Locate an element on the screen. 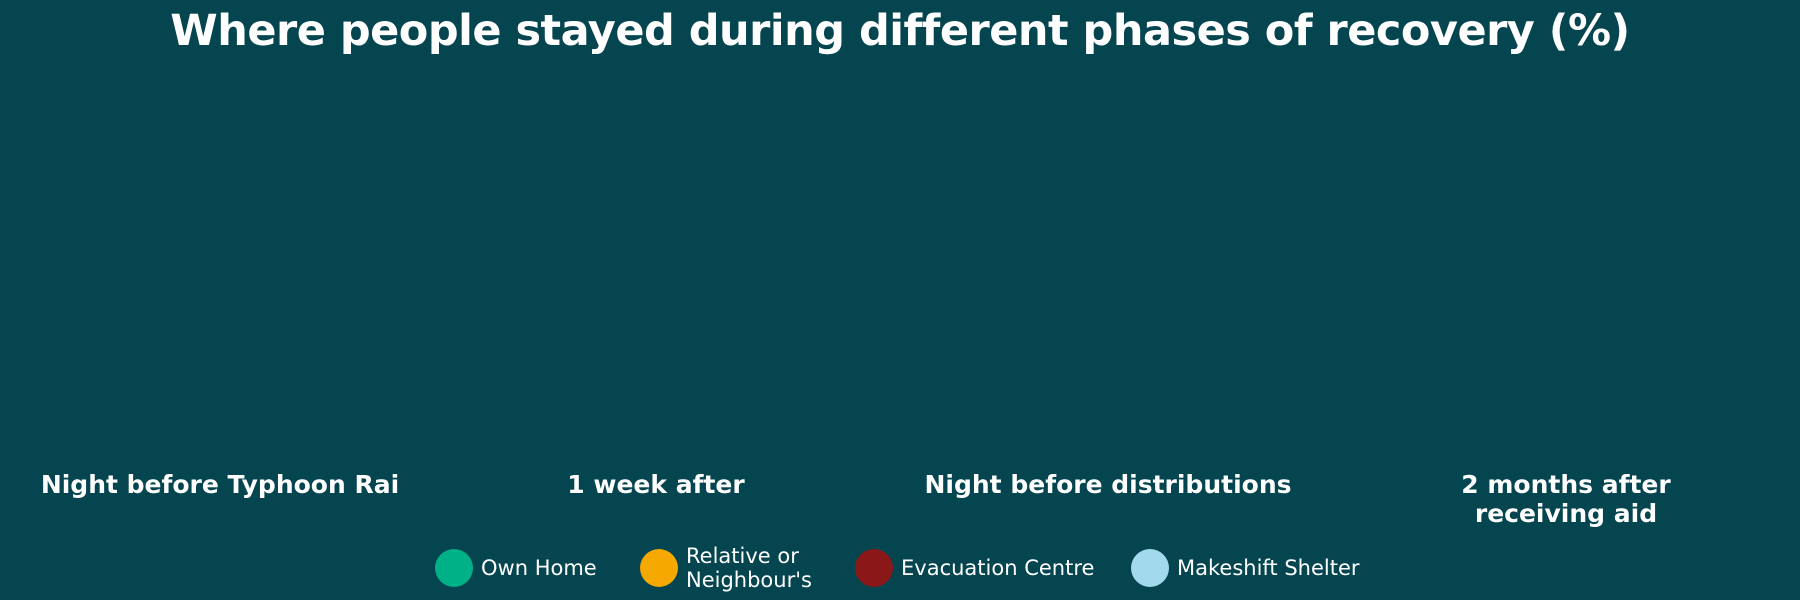 Image resolution: width=1800 pixels, height=600 pixels. legend-item-own-home: Own Home is located at coordinates (516, 568).